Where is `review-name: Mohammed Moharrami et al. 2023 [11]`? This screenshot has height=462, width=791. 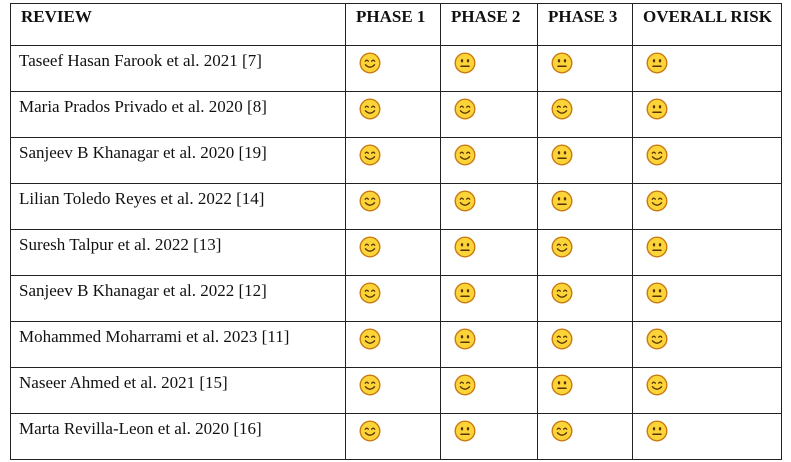 review-name: Mohammed Moharrami et al. 2023 [11] is located at coordinates (178, 344).